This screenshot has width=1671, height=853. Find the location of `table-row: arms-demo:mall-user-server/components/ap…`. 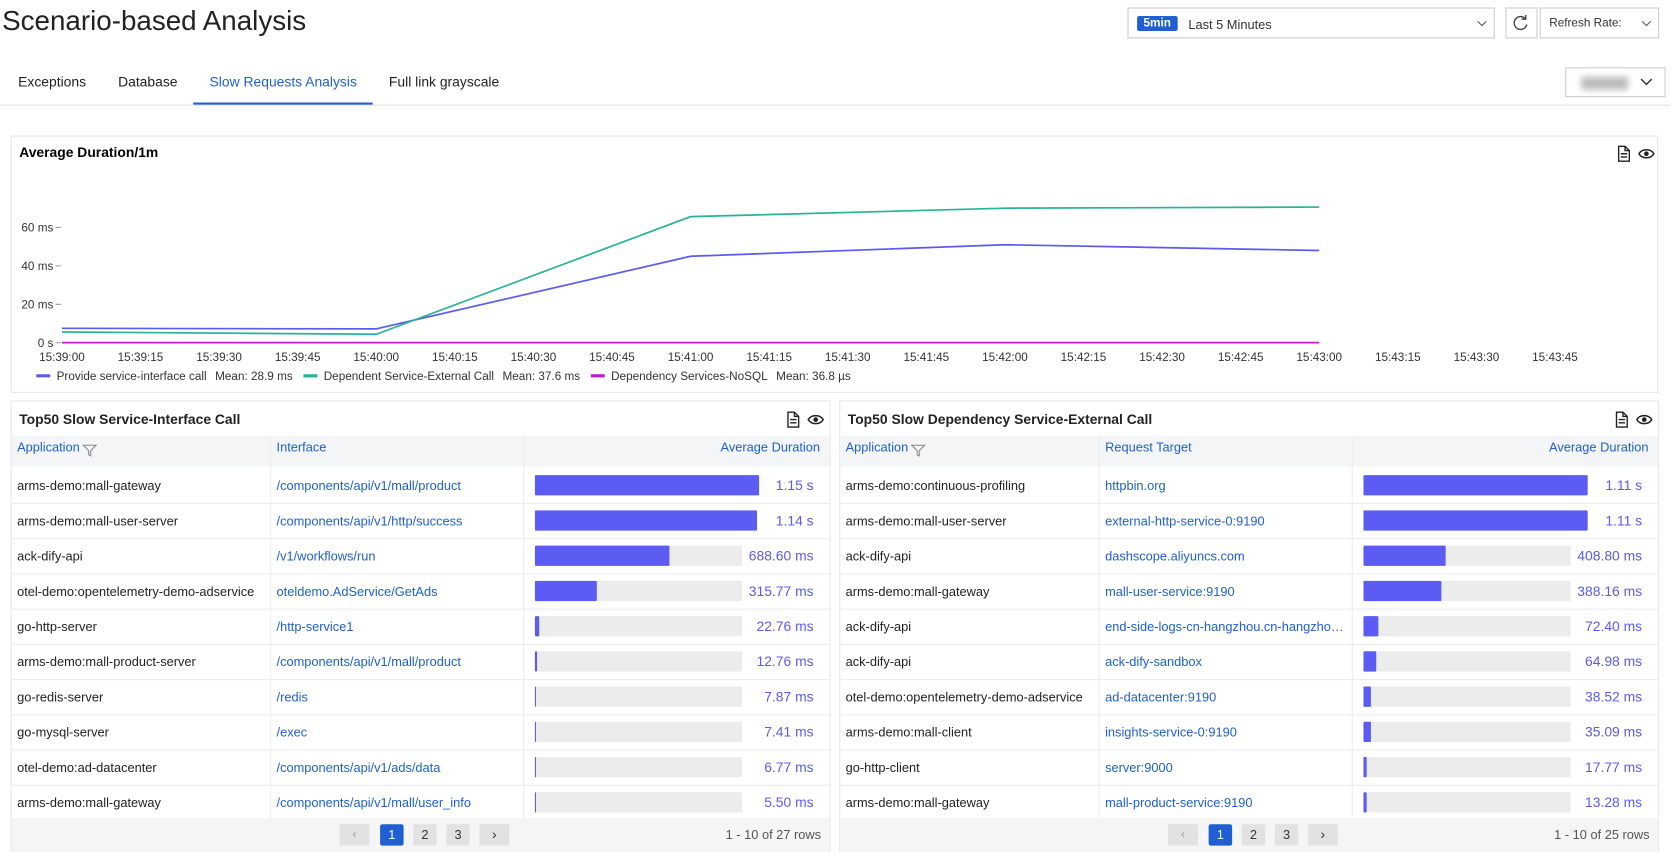

table-row: arms-demo:mall-user-server/components/ap… is located at coordinates (420, 521).